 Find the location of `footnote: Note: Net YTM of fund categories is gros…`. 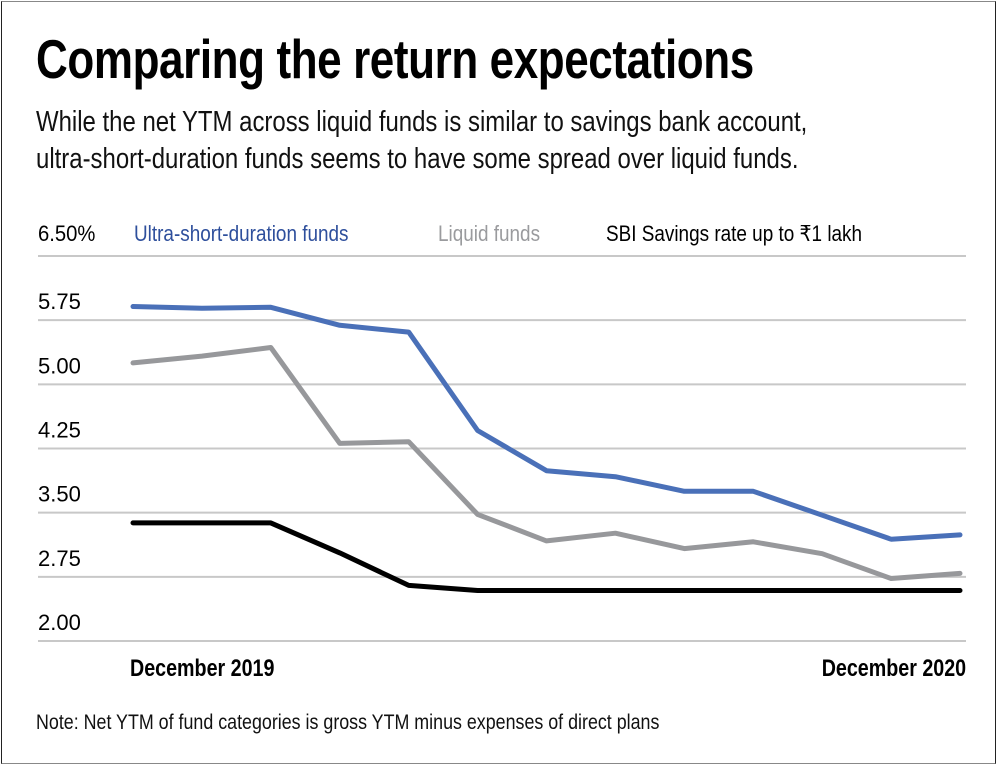

footnote: Note: Net YTM of fund categories is gros… is located at coordinates (348, 722).